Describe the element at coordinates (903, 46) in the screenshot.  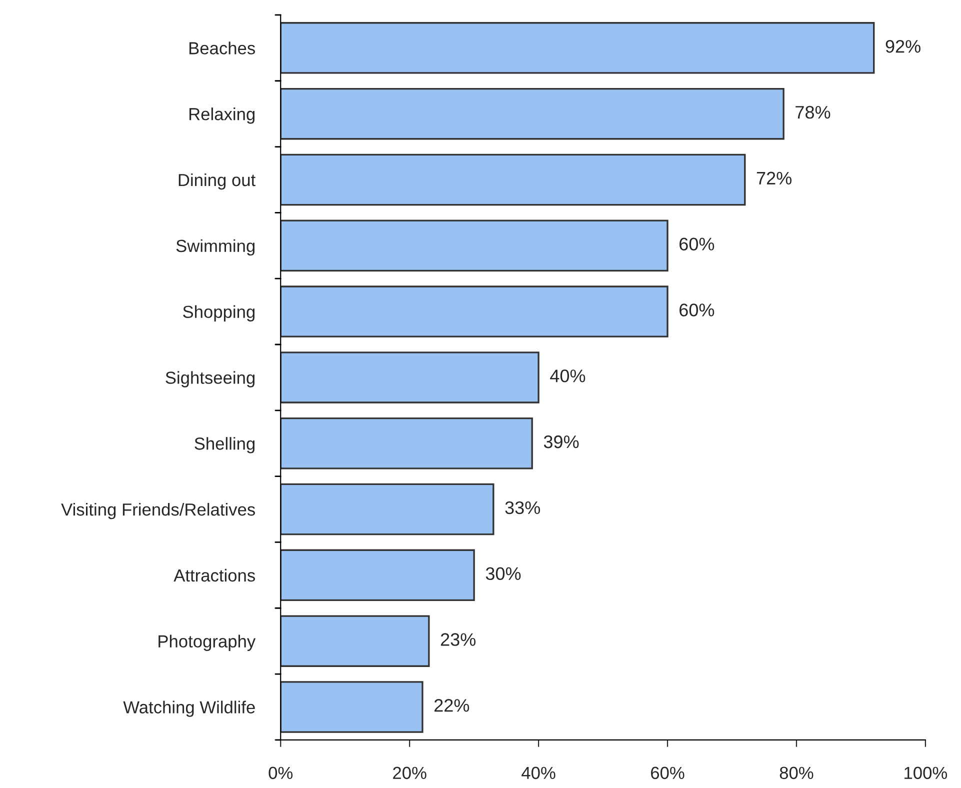
I see `data-label: 92%` at that location.